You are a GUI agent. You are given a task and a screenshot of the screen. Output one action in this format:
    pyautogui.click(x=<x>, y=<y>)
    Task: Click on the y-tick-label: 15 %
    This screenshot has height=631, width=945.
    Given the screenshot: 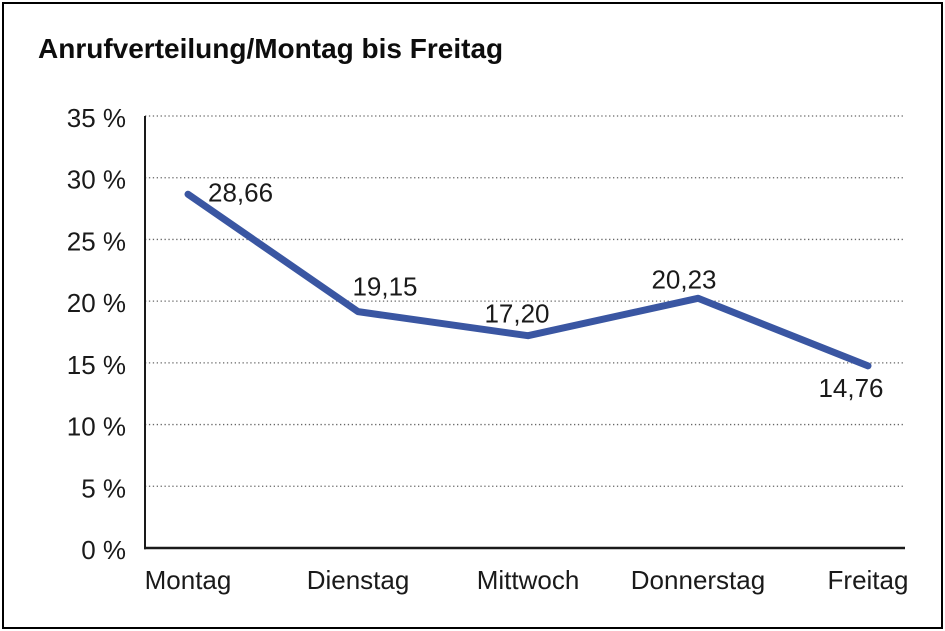 What is the action you would take?
    pyautogui.click(x=96, y=365)
    